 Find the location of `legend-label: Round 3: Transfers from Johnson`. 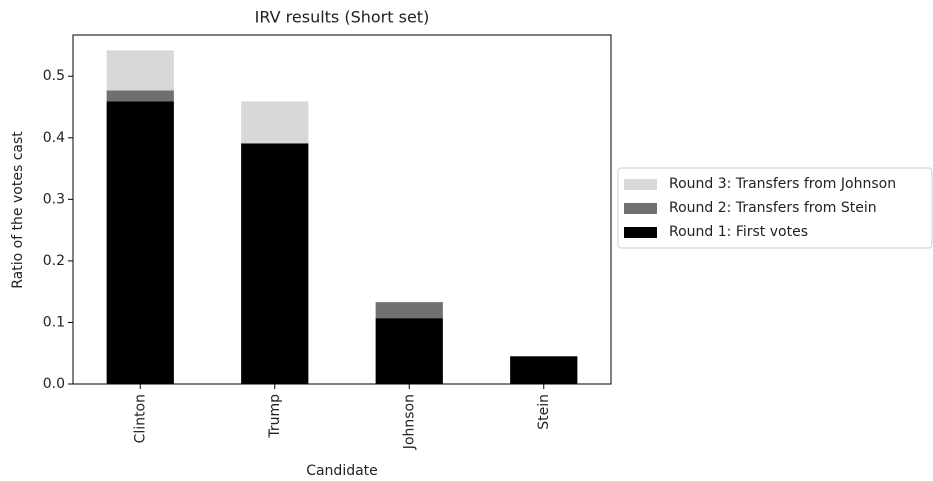

legend-label: Round 3: Transfers from Johnson is located at coordinates (782, 184).